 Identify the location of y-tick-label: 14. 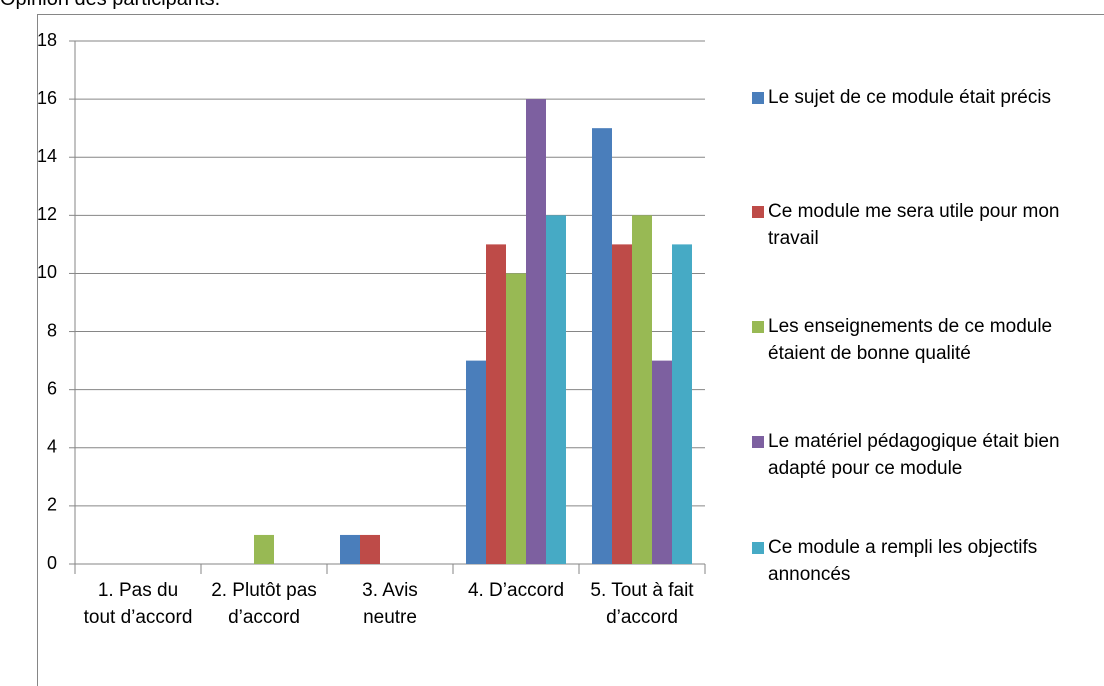
(47, 156).